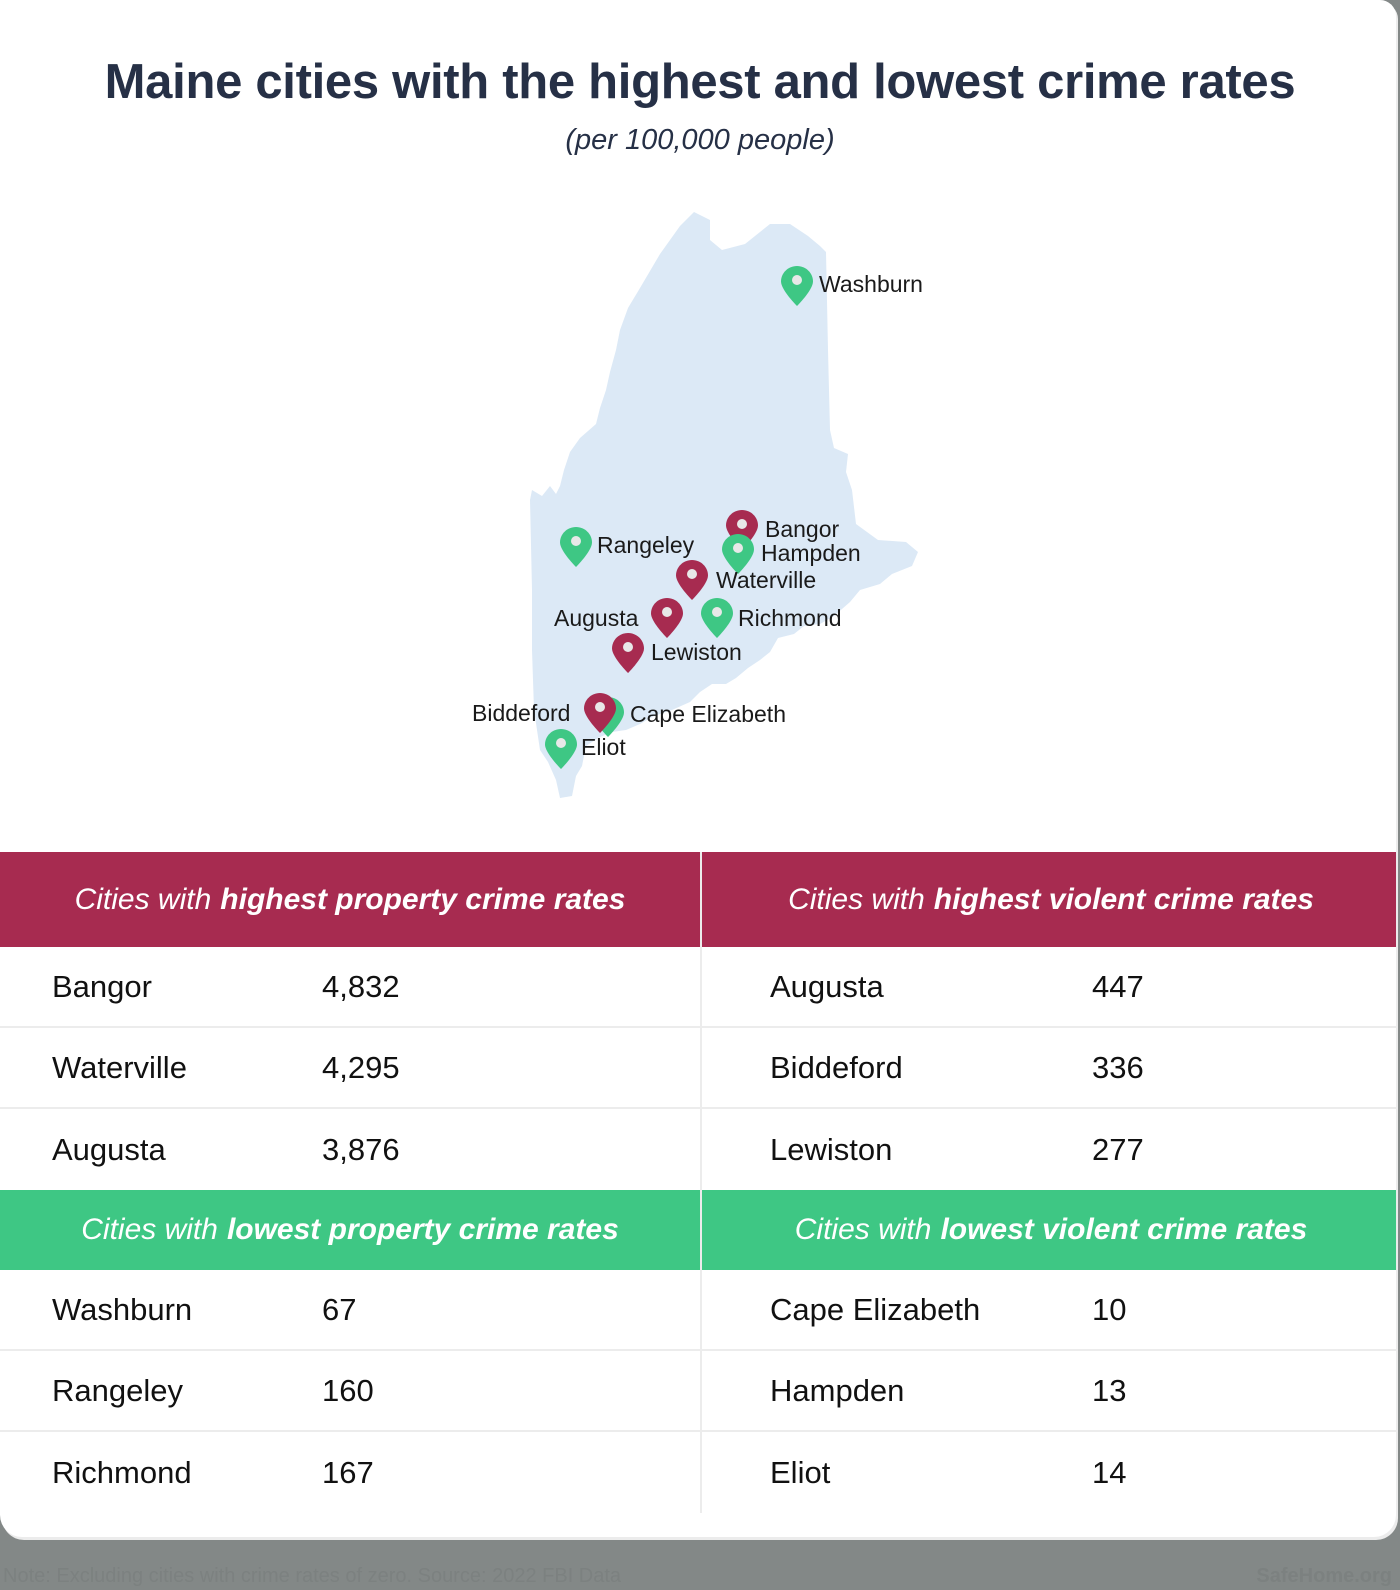  Describe the element at coordinates (724, 505) in the screenshot. I see `maine-state-shape` at that location.